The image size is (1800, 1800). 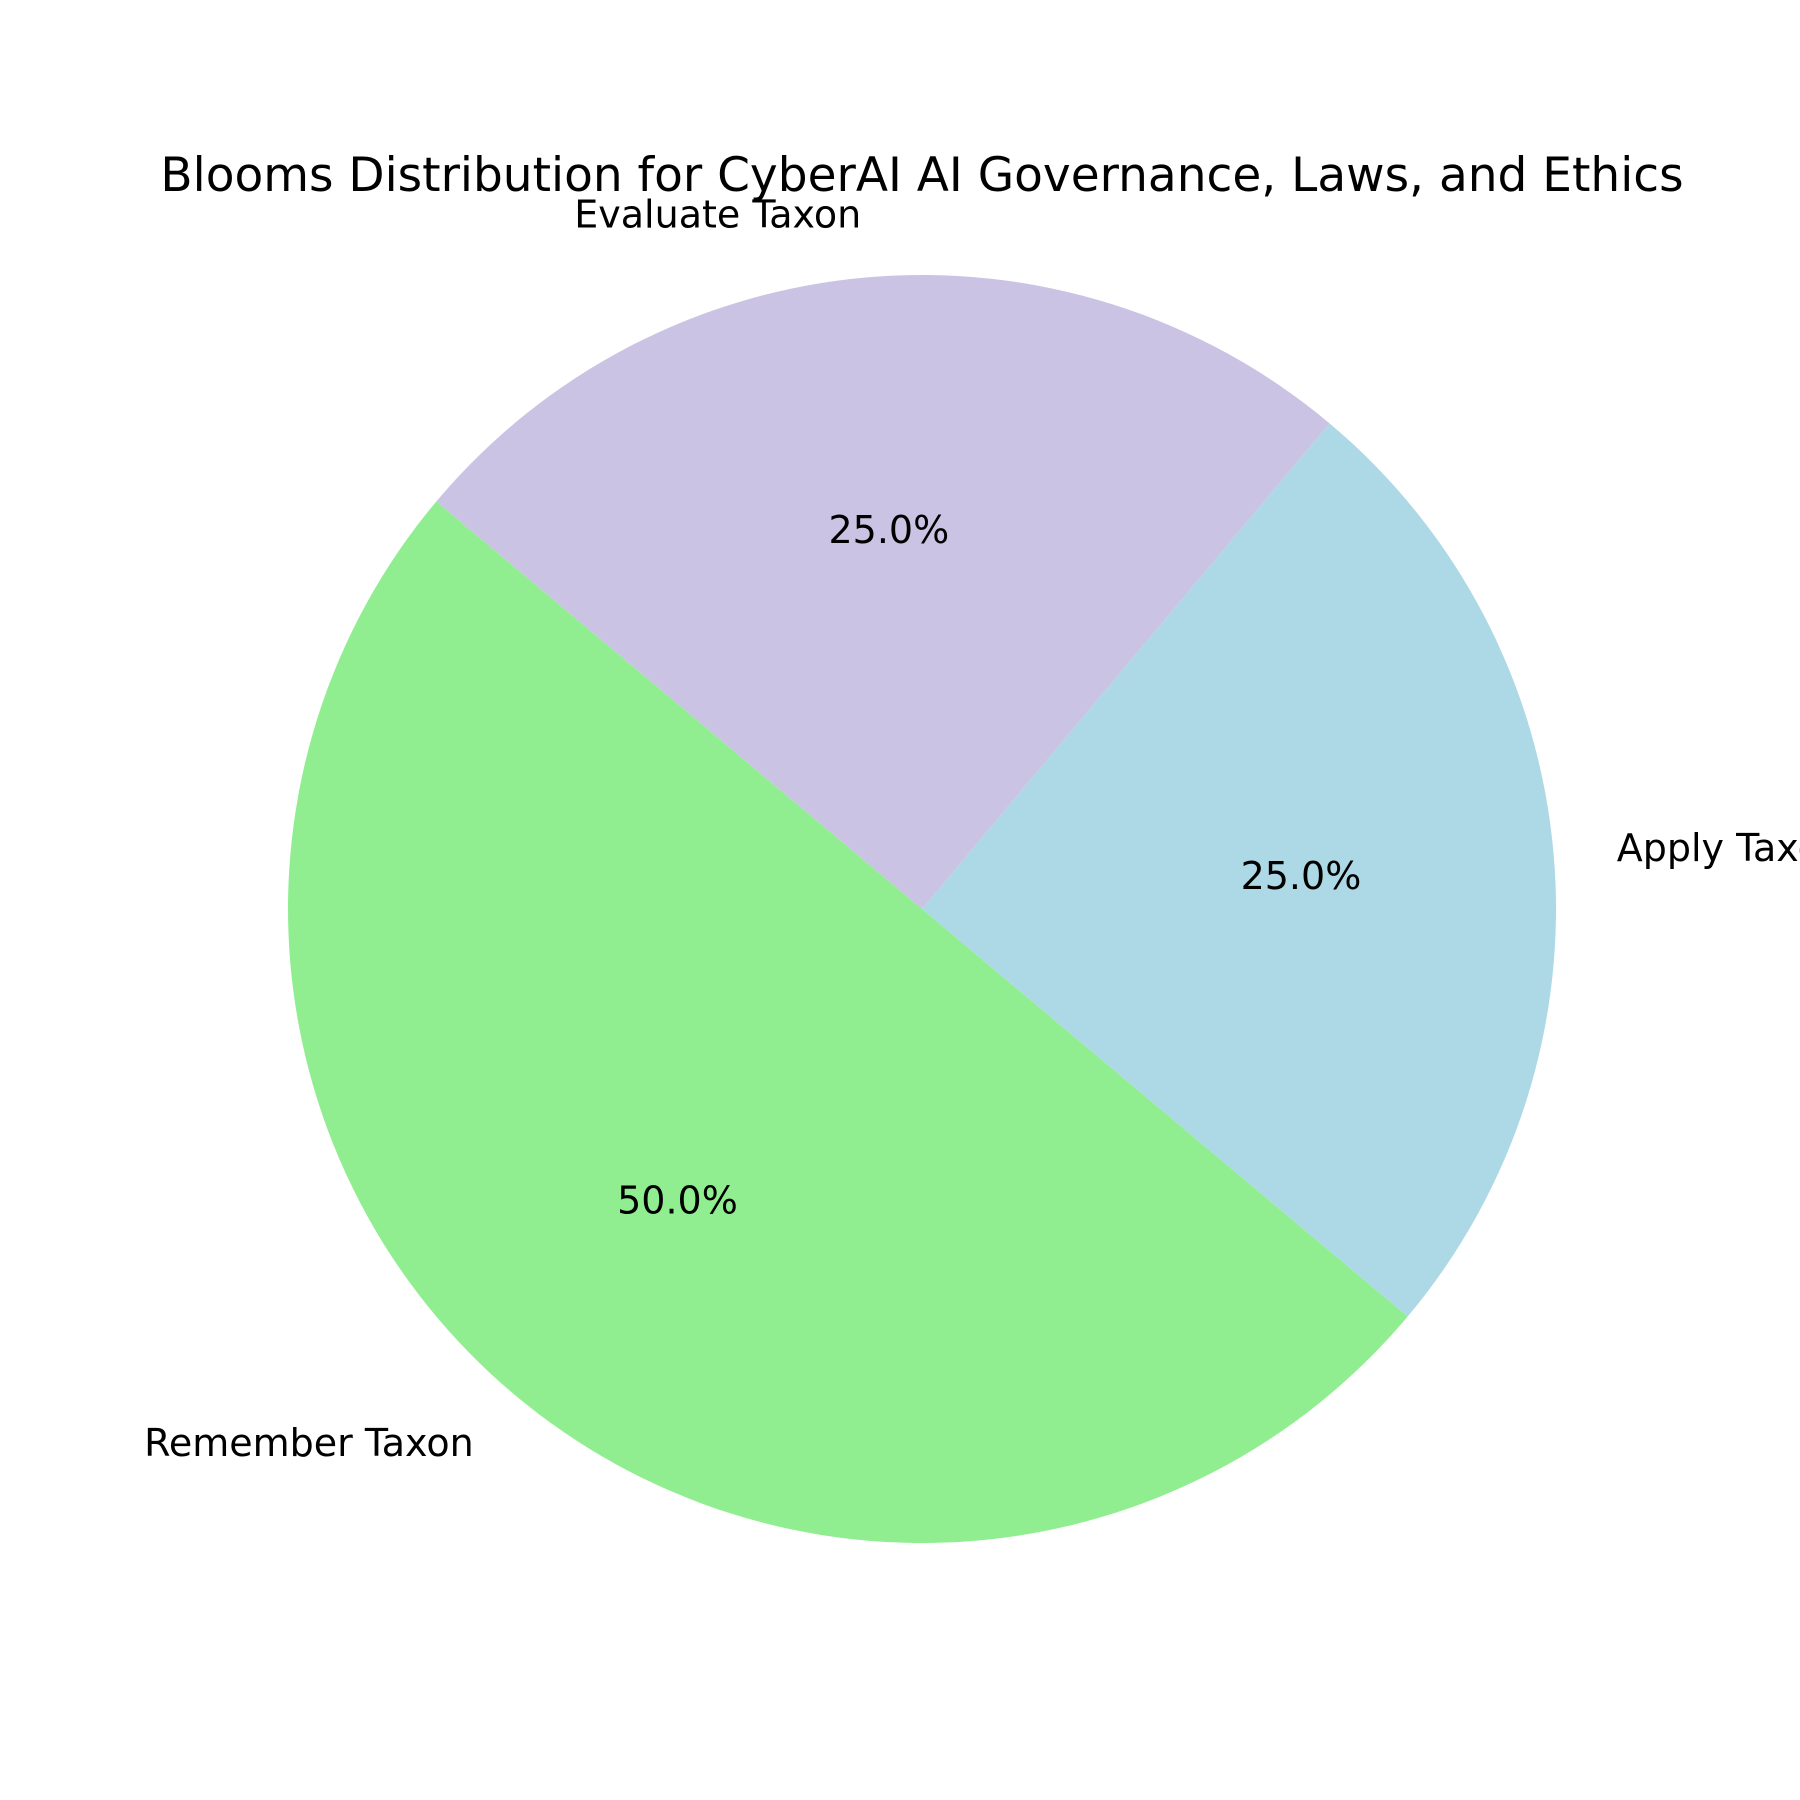 What do you see at coordinates (309, 1443) in the screenshot?
I see `category-label-remember-taxon: Remember Taxon` at bounding box center [309, 1443].